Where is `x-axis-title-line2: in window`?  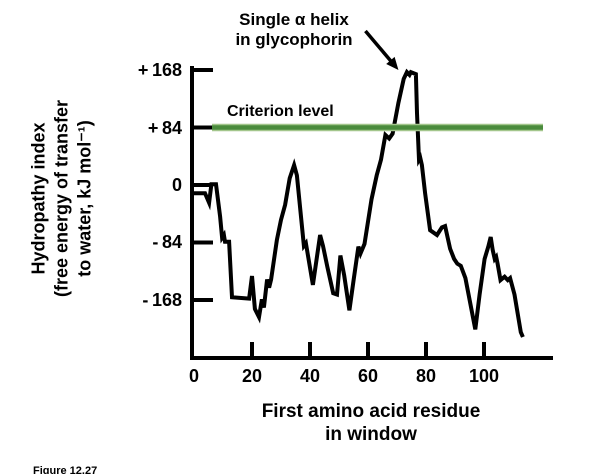
x-axis-title-line2: in window is located at coordinates (371, 434).